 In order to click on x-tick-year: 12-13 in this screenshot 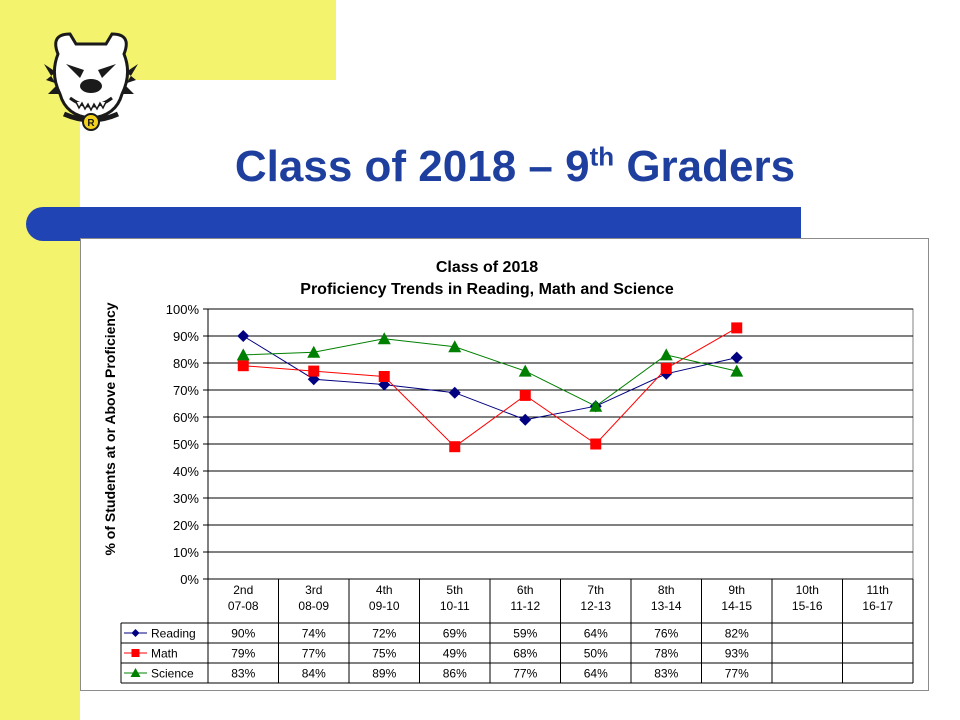, I will do `click(595, 606)`.